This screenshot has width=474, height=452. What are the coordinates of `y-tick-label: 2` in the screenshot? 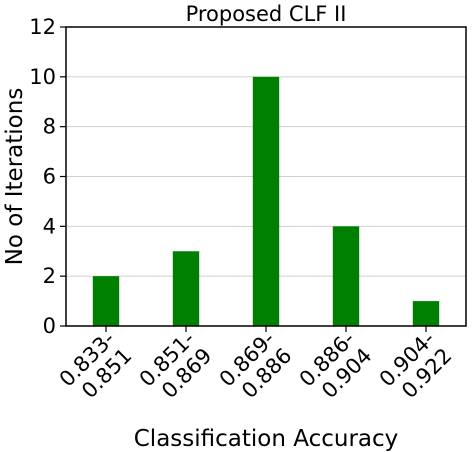 It's located at (49, 276).